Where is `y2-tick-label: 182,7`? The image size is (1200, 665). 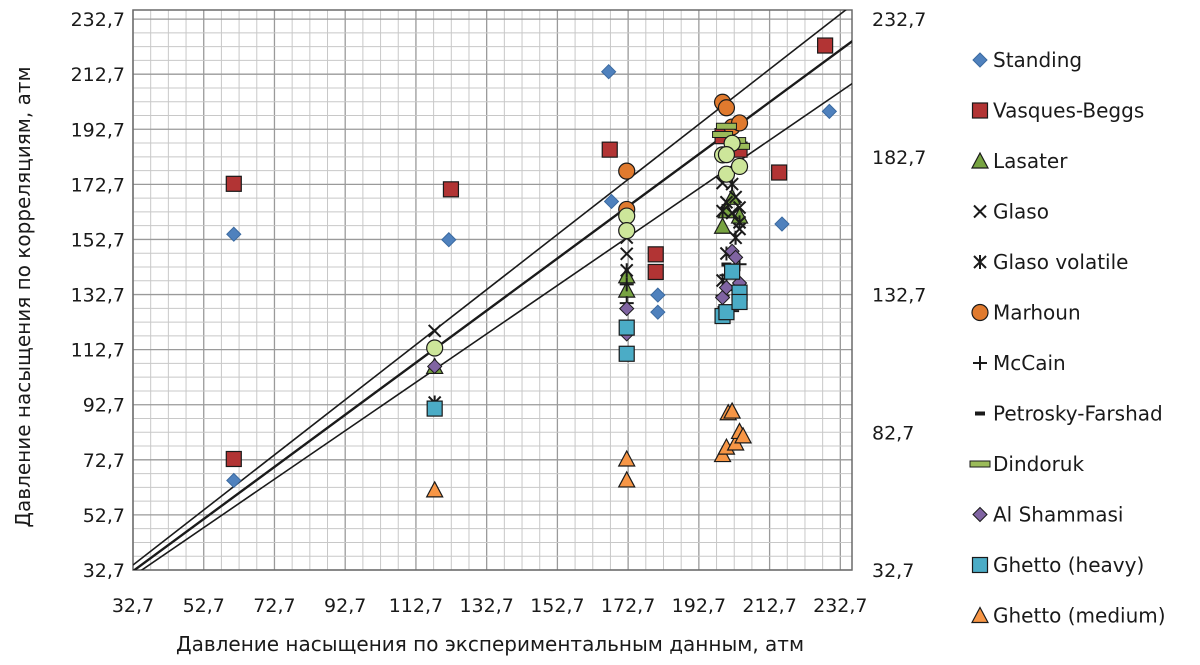
y2-tick-label: 182,7 is located at coordinates (899, 158).